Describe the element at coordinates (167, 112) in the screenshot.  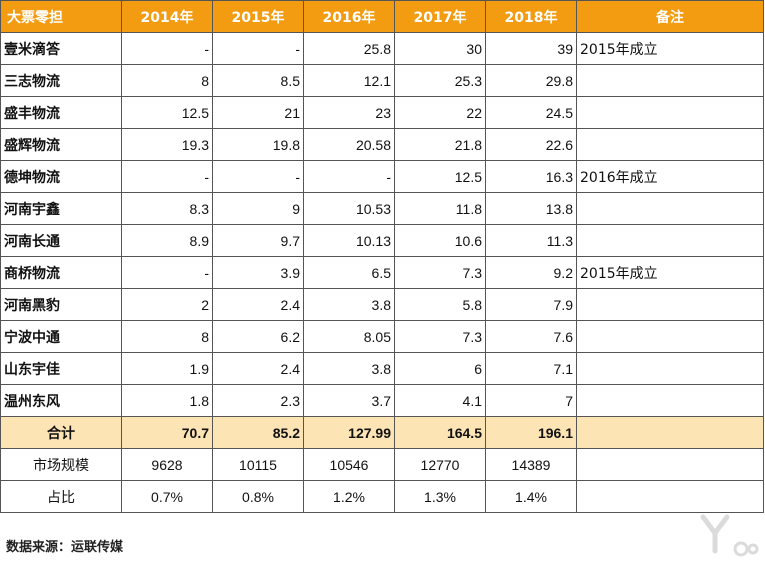
I see `value-cell: 12.5` at that location.